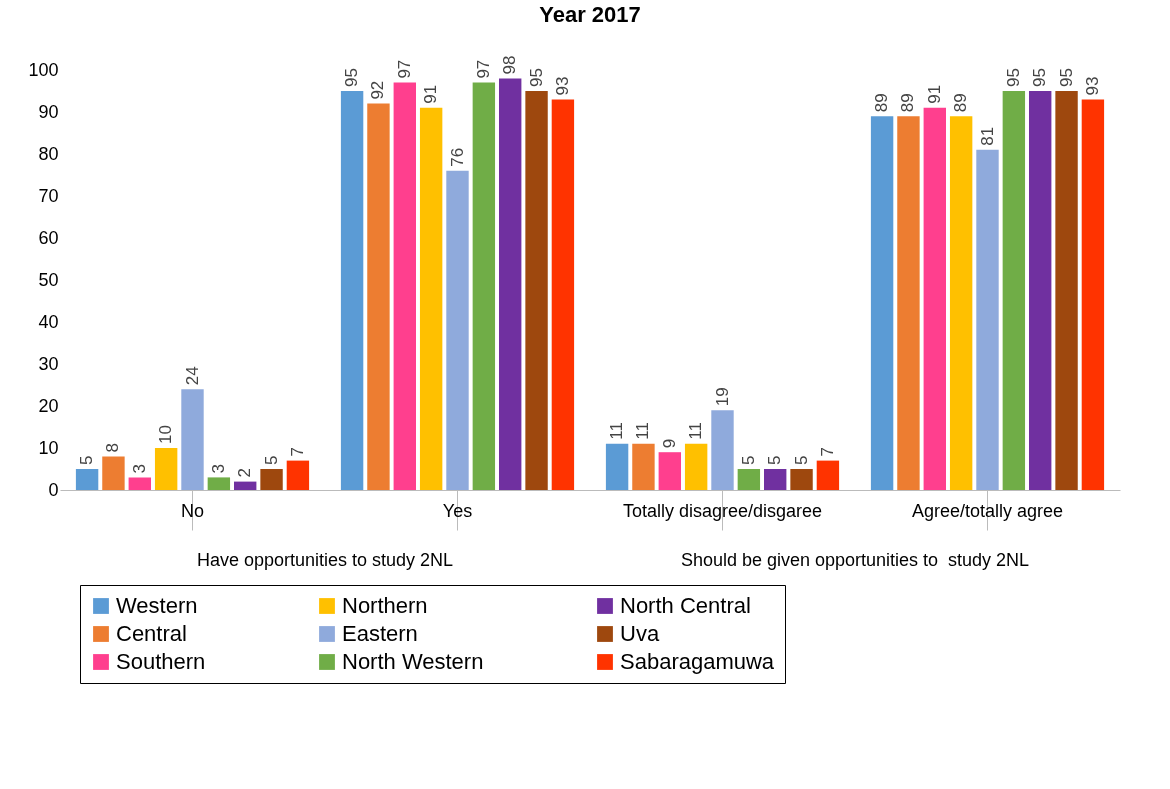 The image size is (1170, 789). Describe the element at coordinates (48, 363) in the screenshot. I see `y-tick-label: 30` at that location.